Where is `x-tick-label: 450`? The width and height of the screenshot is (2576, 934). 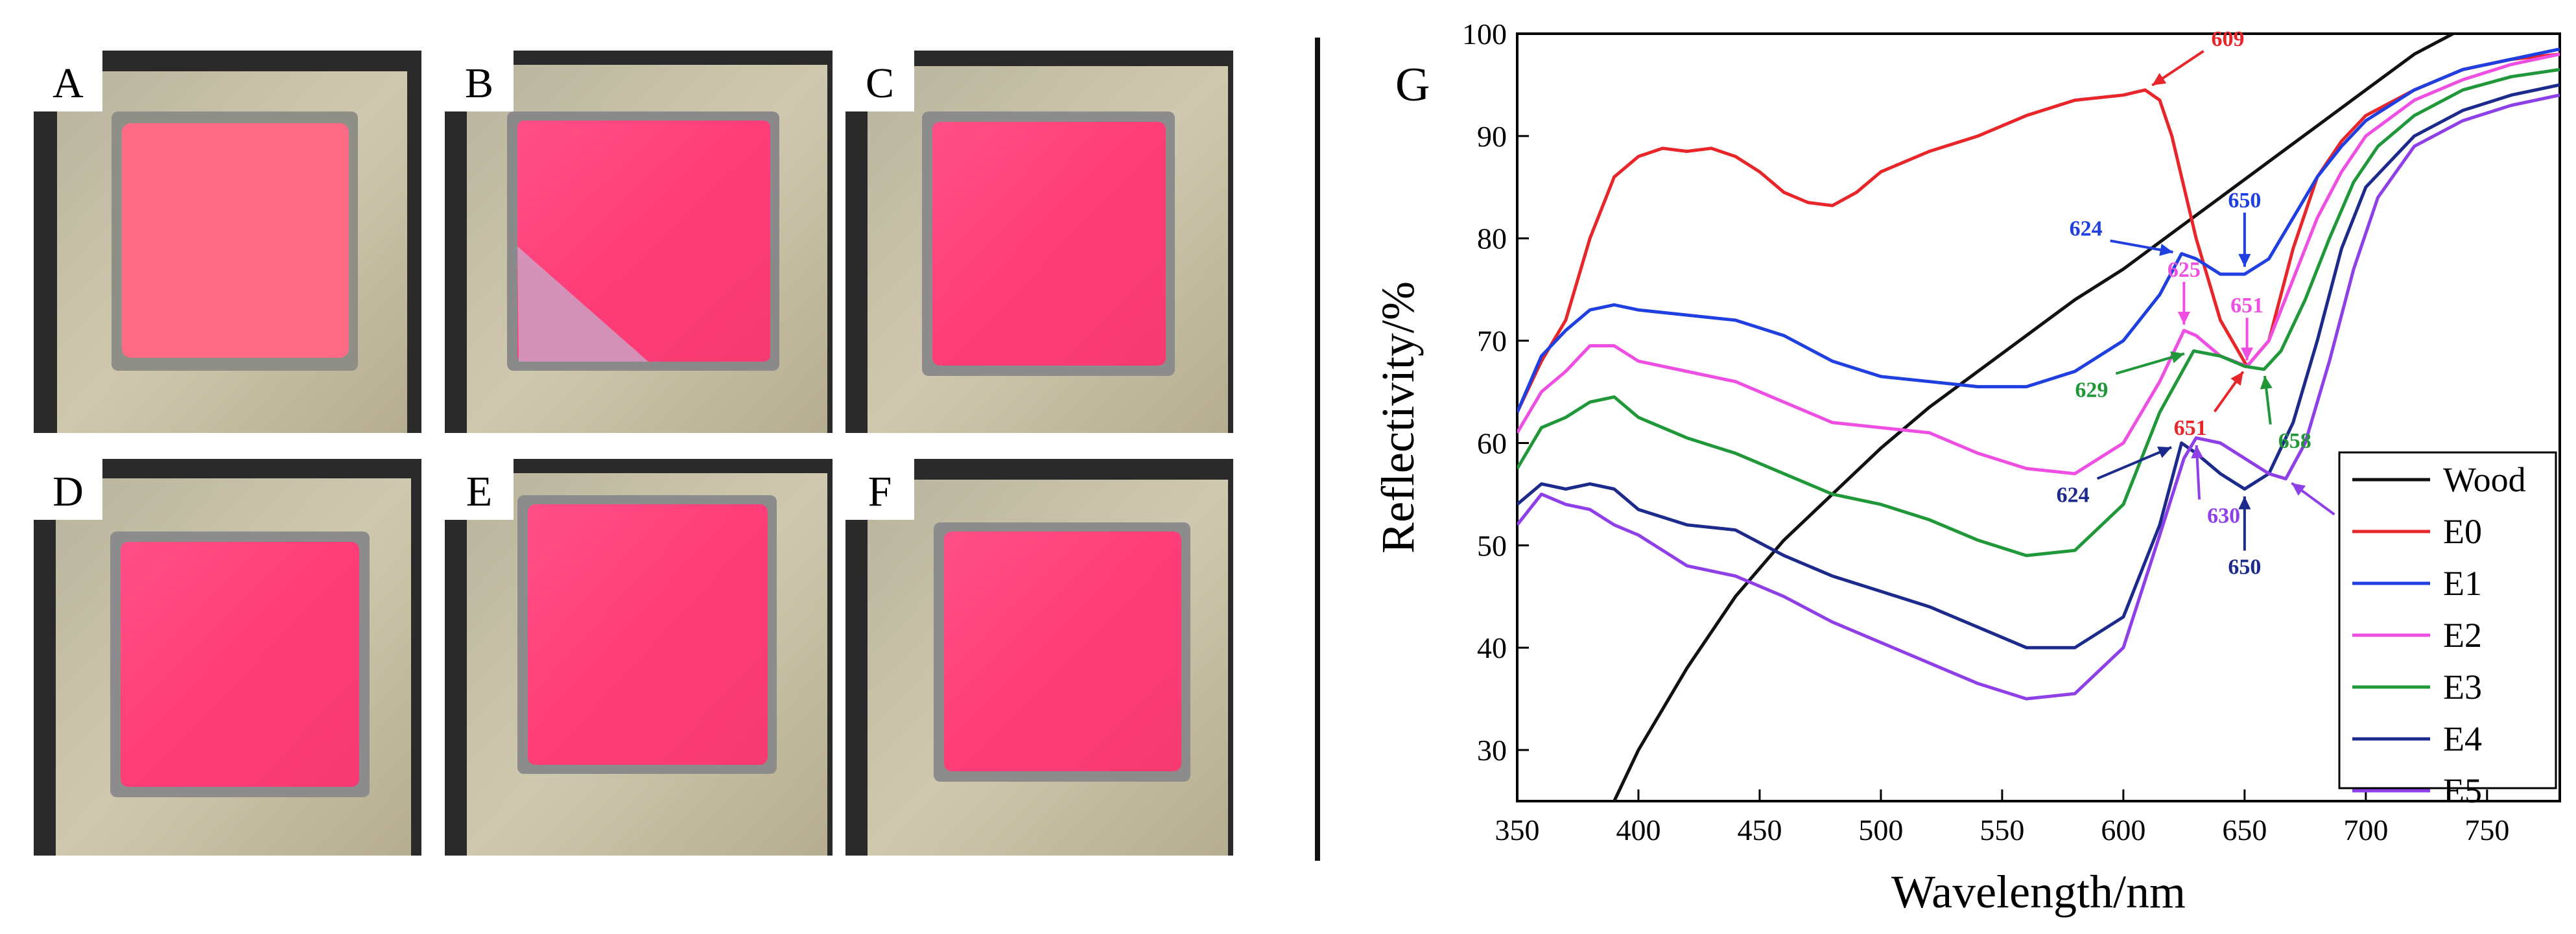 x-tick-label: 450 is located at coordinates (1760, 830).